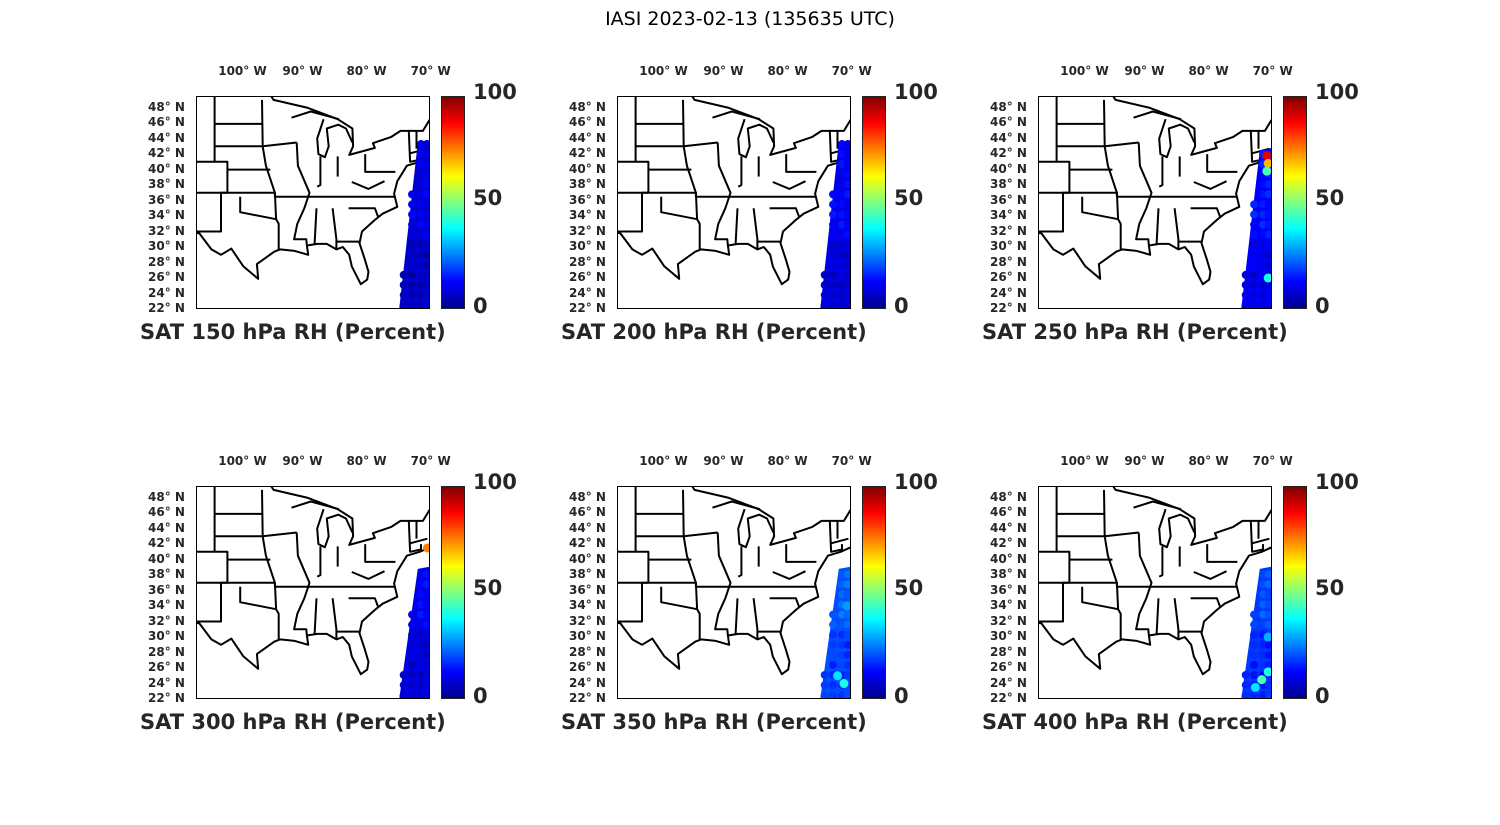 This screenshot has height=825, width=1500. What do you see at coordinates (1008, 527) in the screenshot?
I see `lat-tick-label: 44° N` at bounding box center [1008, 527].